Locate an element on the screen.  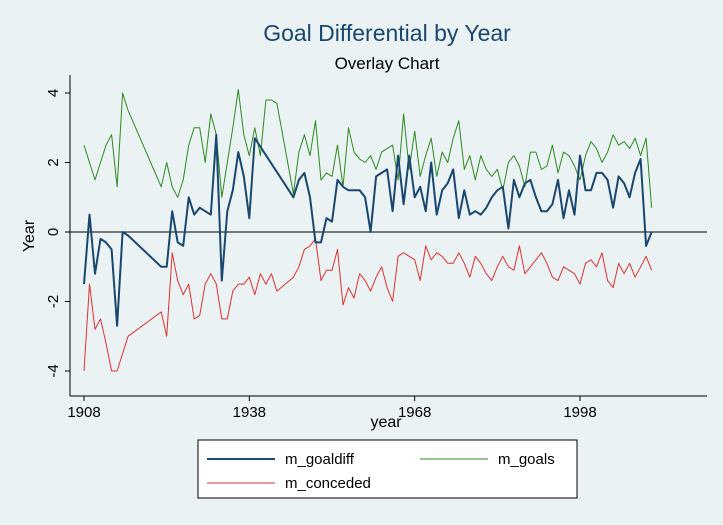
legend-label-m_goals: m_goals is located at coordinates (526, 459).